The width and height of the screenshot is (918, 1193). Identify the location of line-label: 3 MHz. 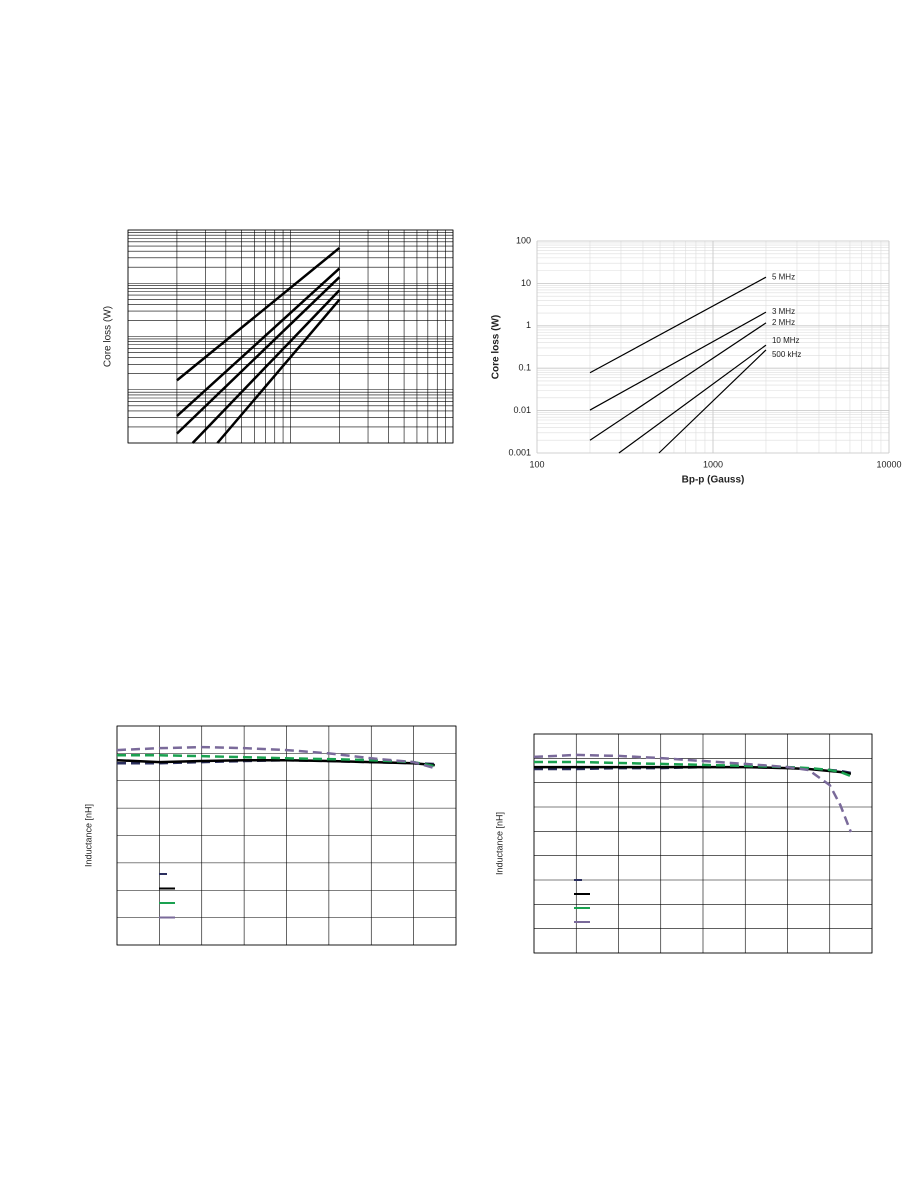
(783, 311).